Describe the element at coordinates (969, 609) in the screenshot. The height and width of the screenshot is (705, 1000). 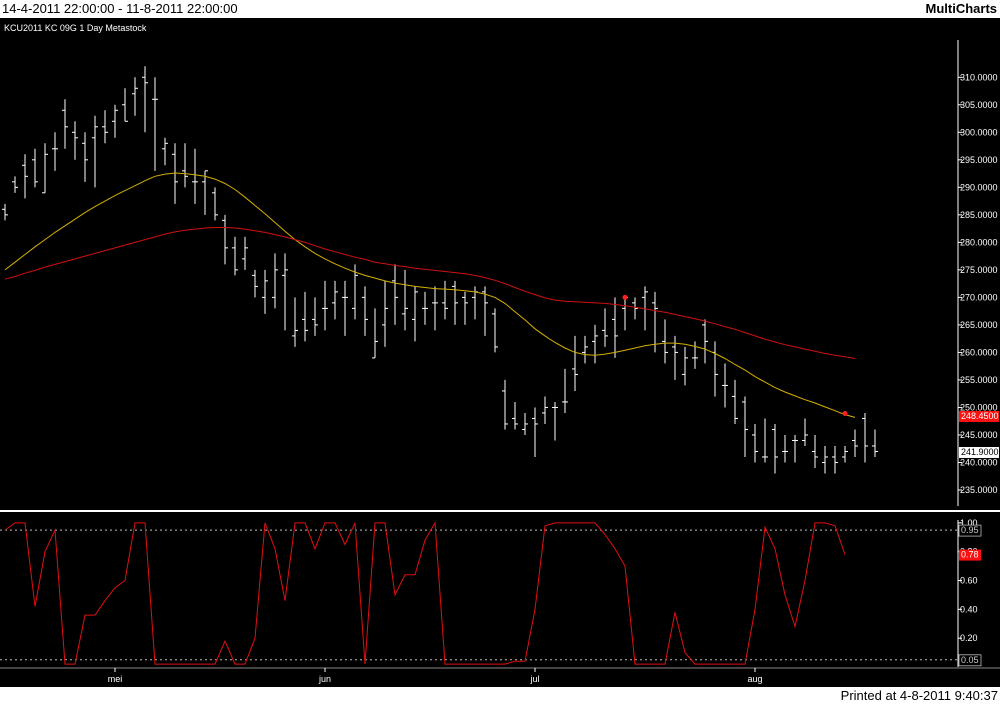
I see `osc-tick-label: 0.40` at that location.